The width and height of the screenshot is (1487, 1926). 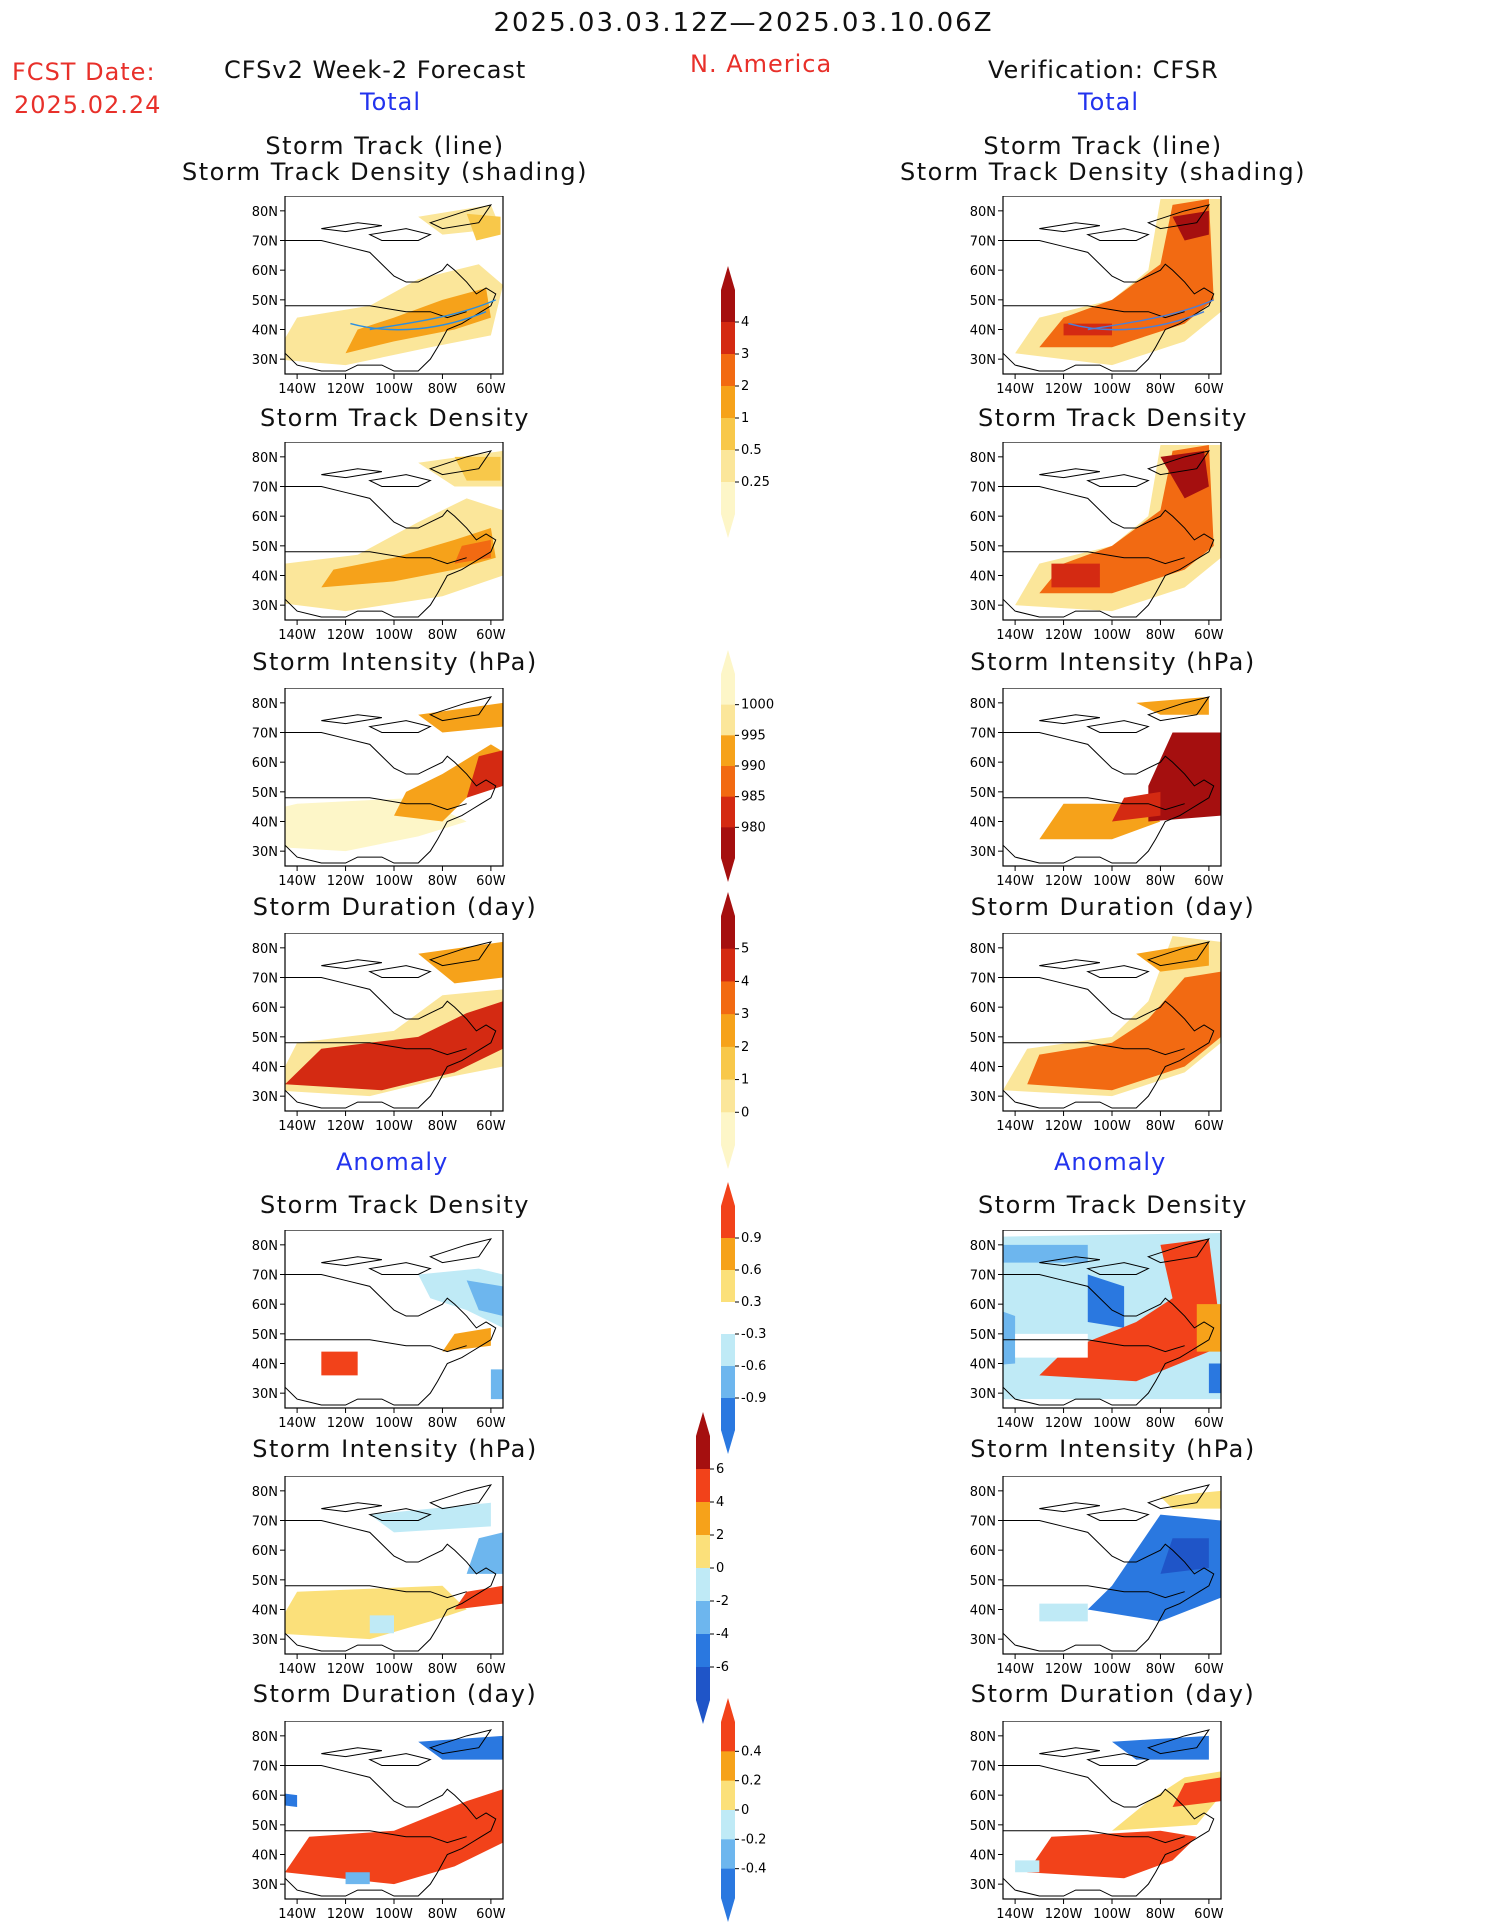 What do you see at coordinates (712, 1568) in the screenshot?
I see `colorbar-intensity-anom: 6 4 2 0 -2 -4 -6` at bounding box center [712, 1568].